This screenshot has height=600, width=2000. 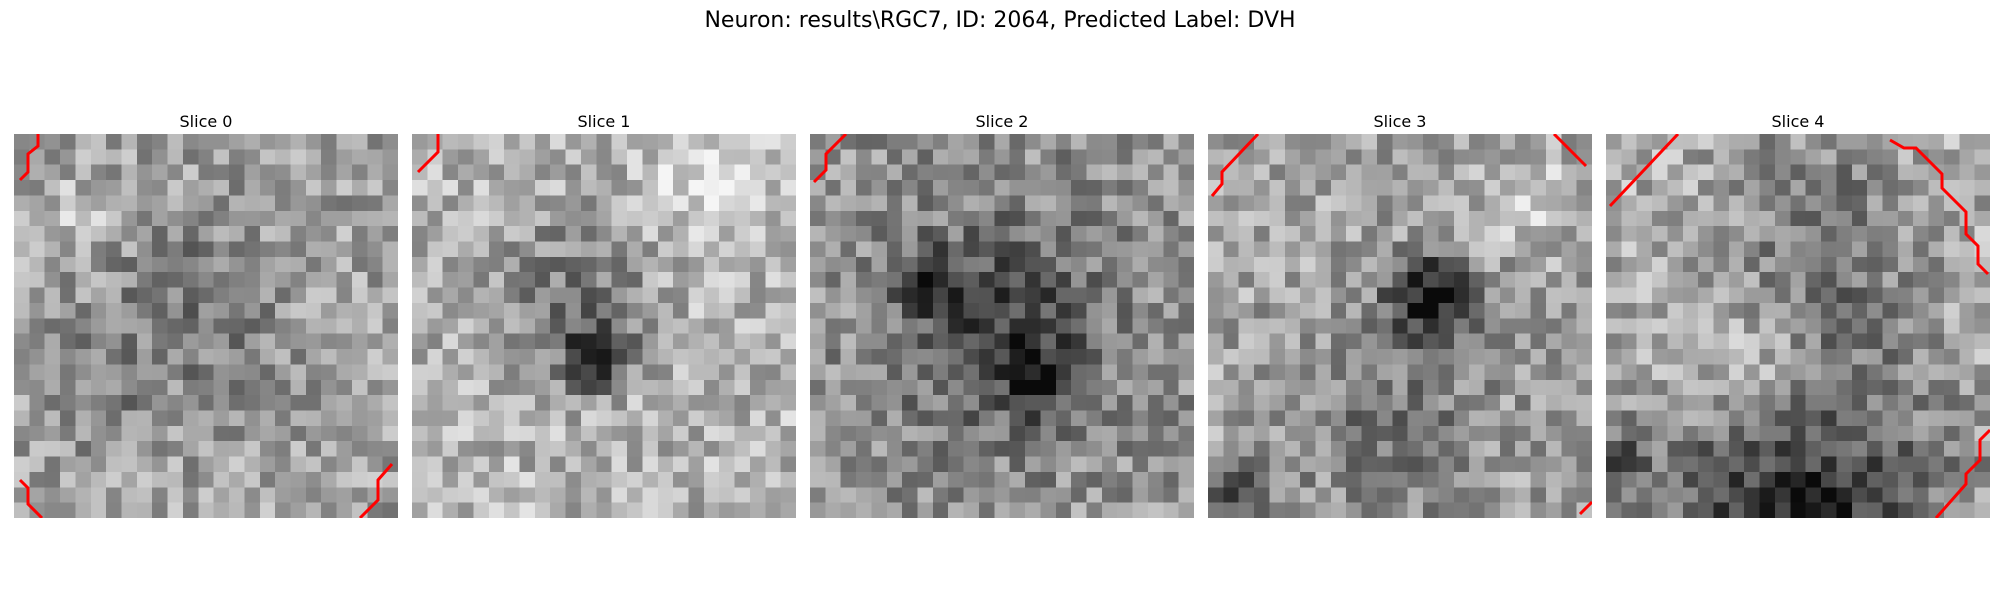 What do you see at coordinates (604, 121) in the screenshot?
I see `slice-title: Slice 1` at bounding box center [604, 121].